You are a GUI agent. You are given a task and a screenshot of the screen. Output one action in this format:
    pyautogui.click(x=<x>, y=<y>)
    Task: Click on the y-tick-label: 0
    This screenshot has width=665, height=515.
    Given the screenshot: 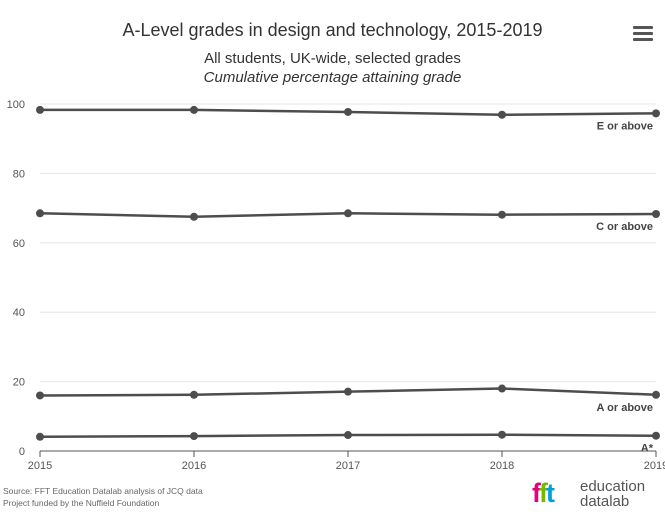 What is the action you would take?
    pyautogui.click(x=22, y=452)
    